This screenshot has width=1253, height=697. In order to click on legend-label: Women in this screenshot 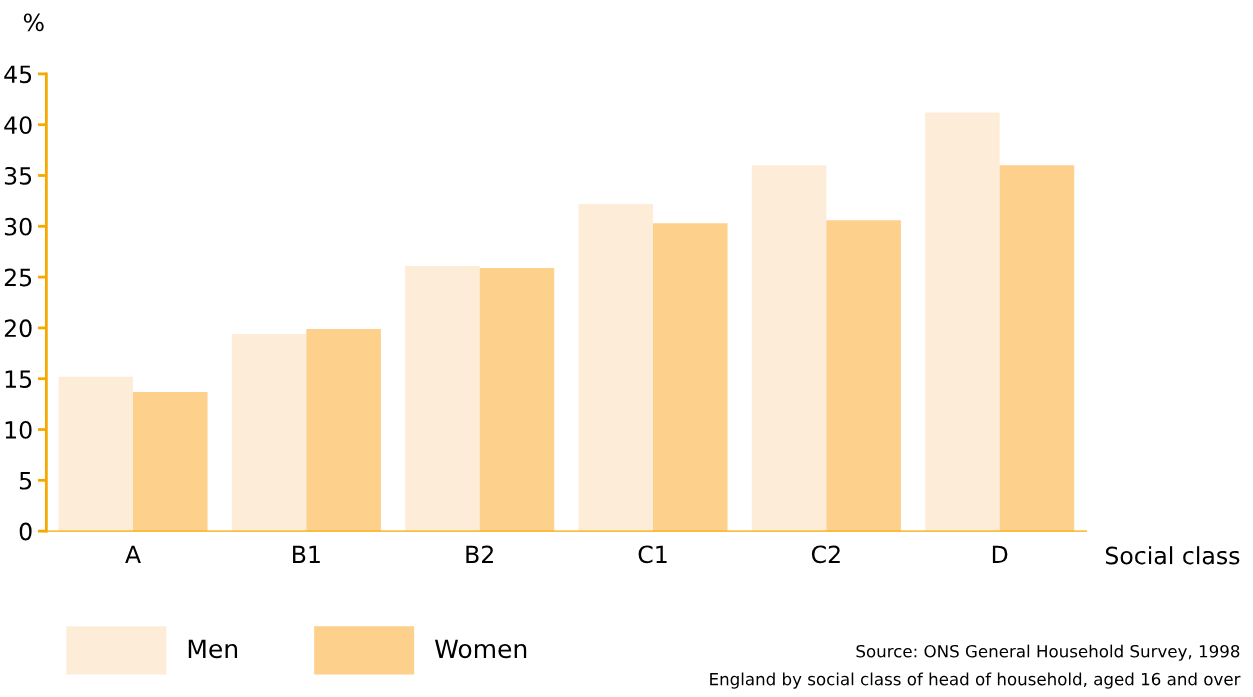, I will do `click(480, 649)`.